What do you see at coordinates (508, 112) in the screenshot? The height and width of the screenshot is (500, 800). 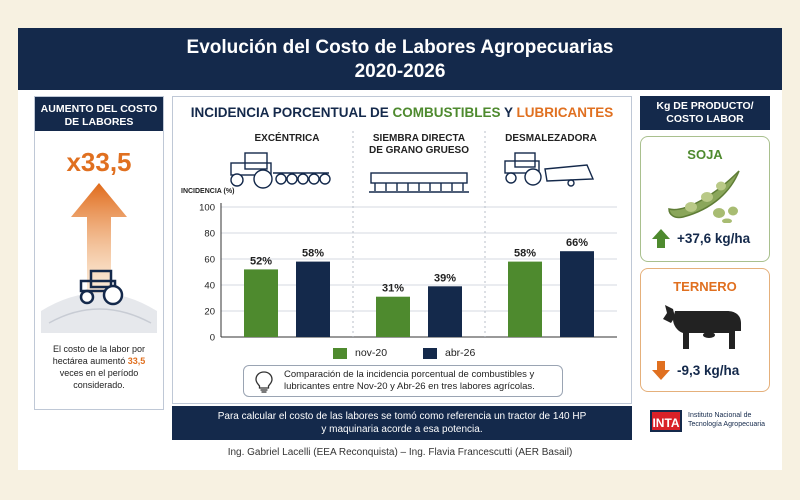 I see `chart-title-and: Y` at bounding box center [508, 112].